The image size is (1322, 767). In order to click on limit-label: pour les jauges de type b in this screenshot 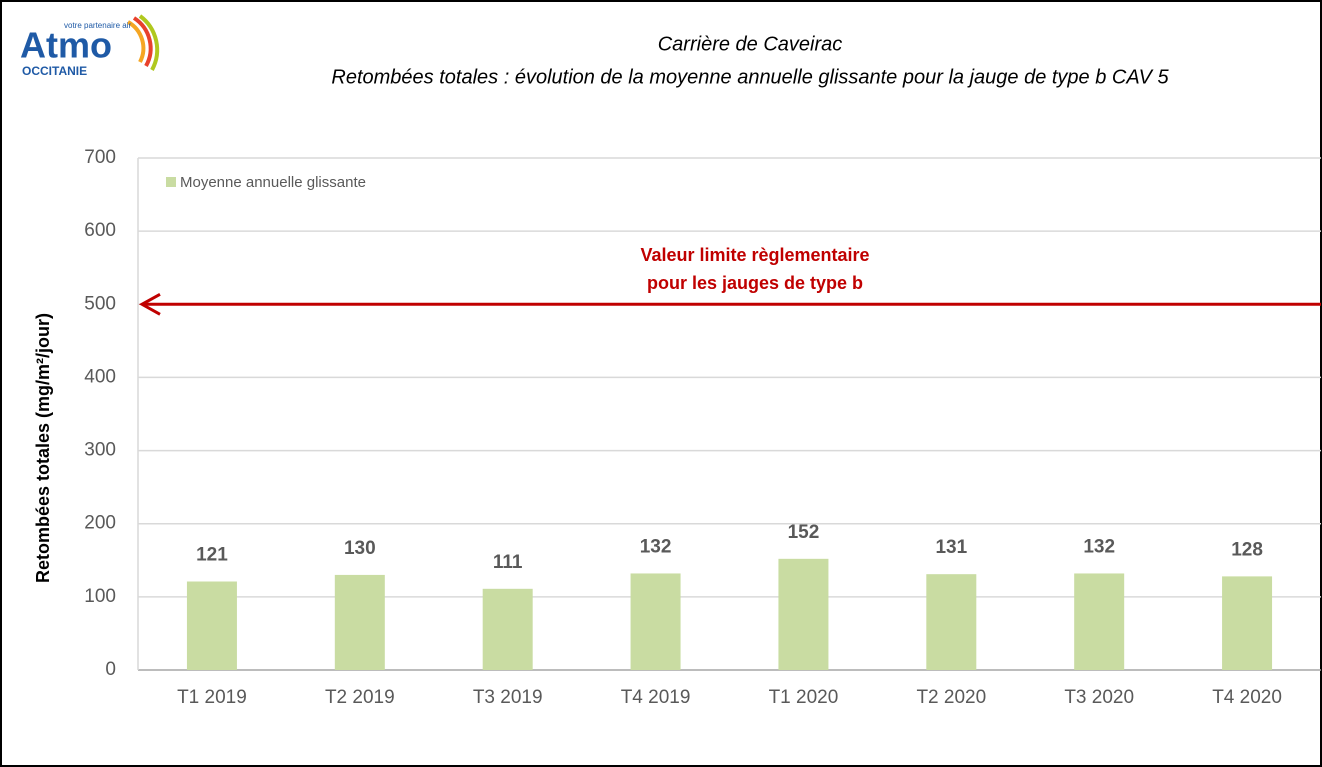, I will do `click(755, 283)`.